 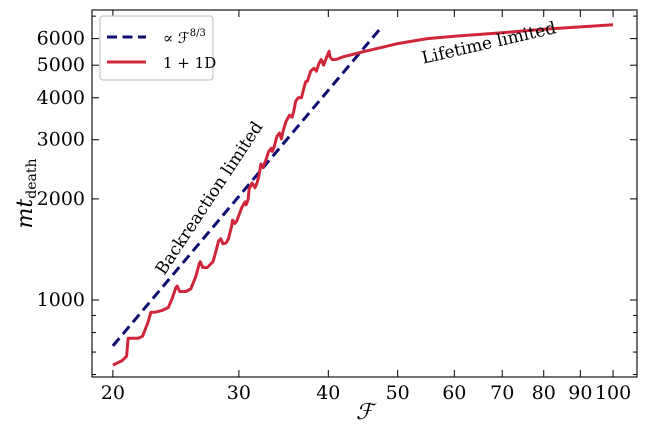 I want to click on x-tick-label: 20, so click(x=113, y=393).